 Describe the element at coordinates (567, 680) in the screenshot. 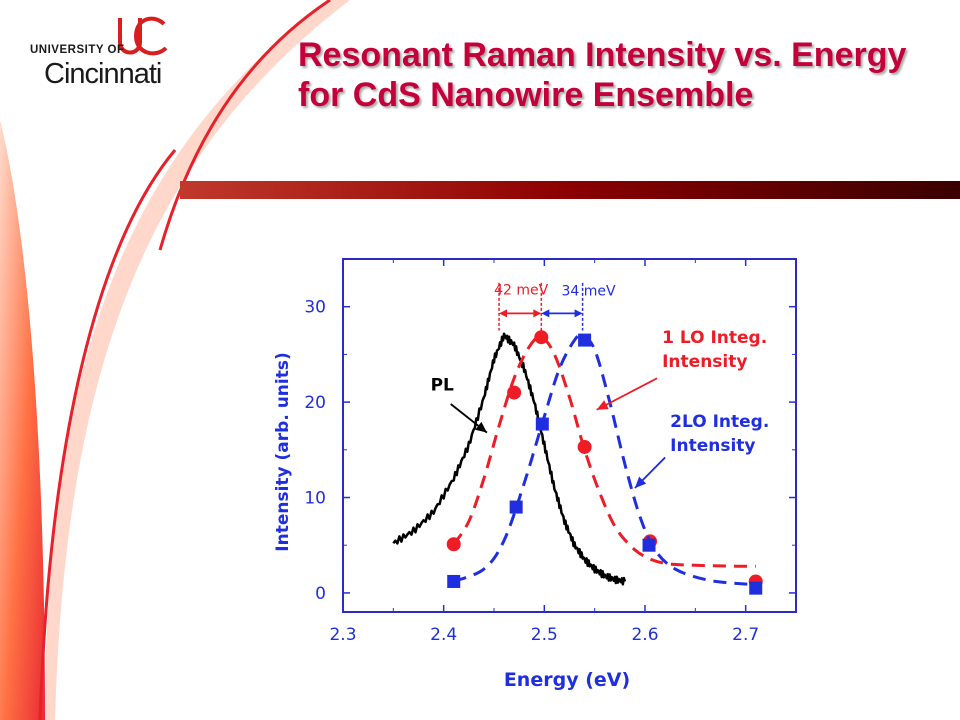

I see `x-axis-label: Energy (eV)` at that location.